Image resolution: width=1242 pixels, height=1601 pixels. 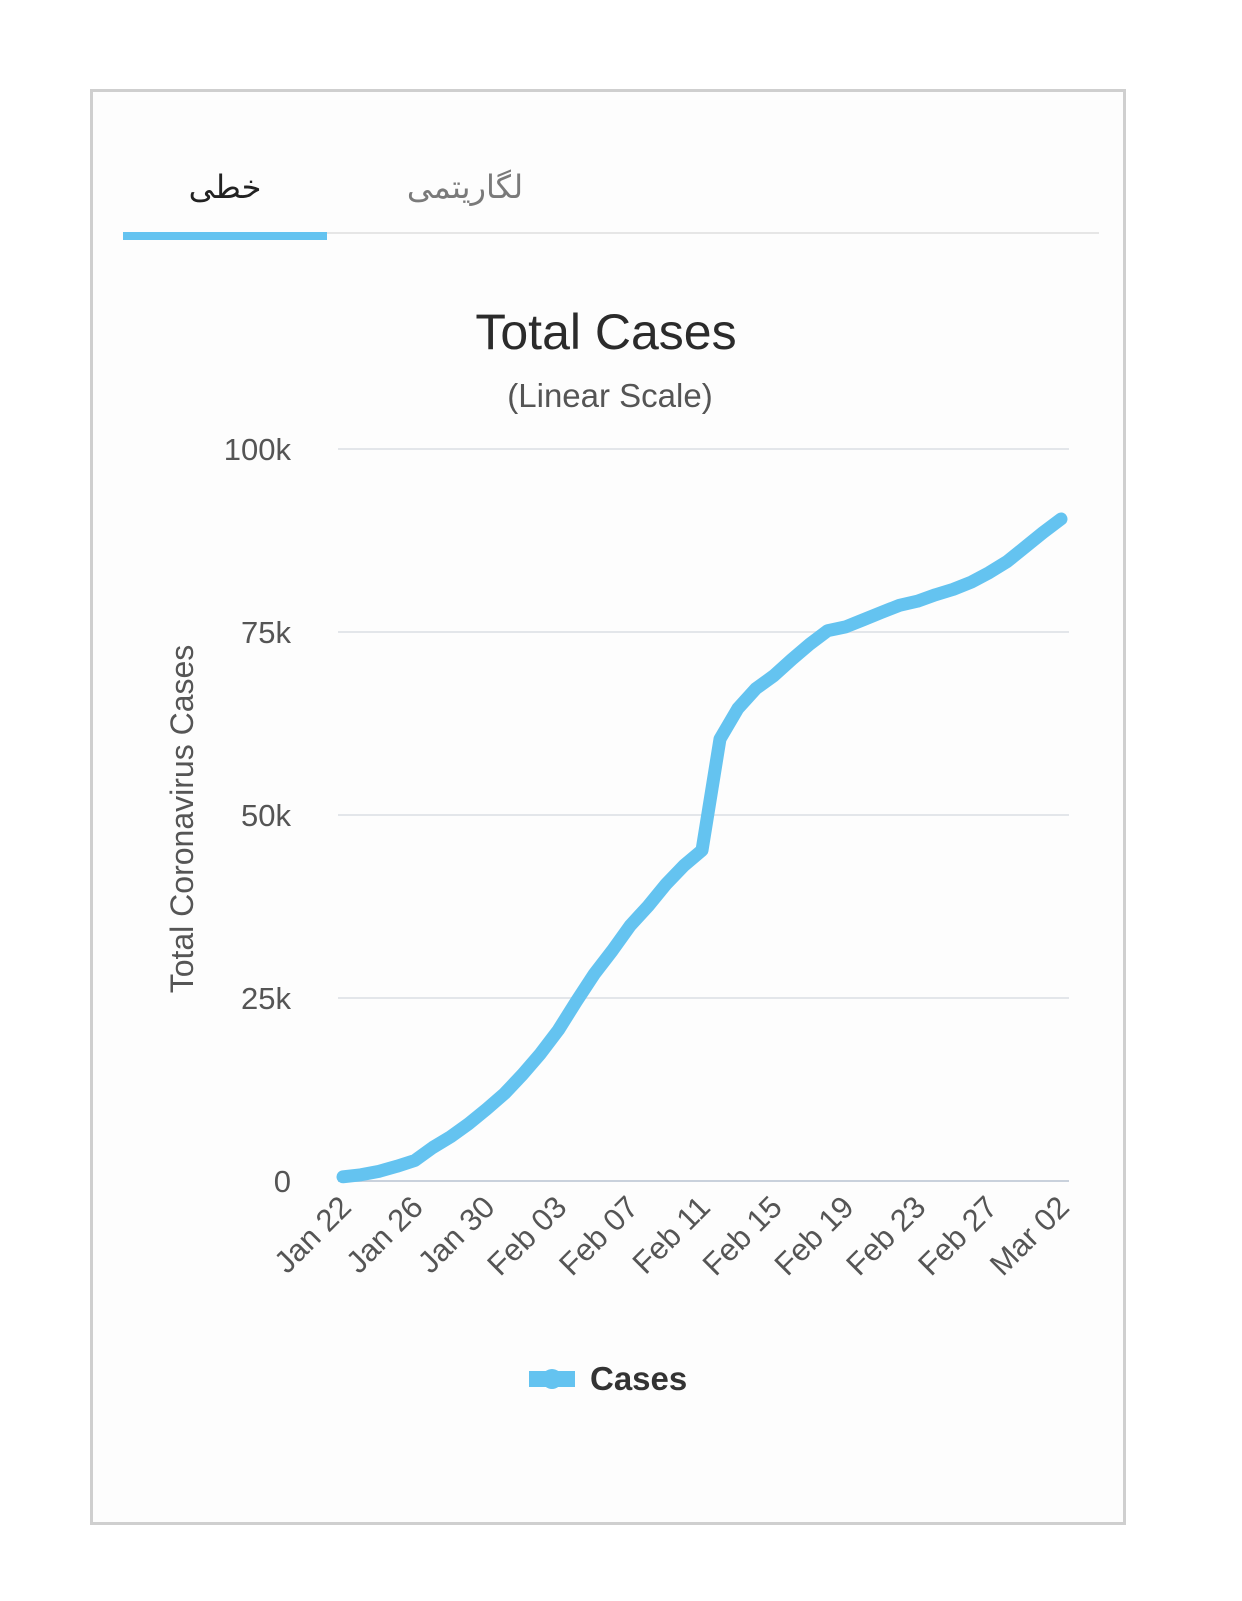 I want to click on x-tick-label: Jan 26, so click(x=384, y=1234).